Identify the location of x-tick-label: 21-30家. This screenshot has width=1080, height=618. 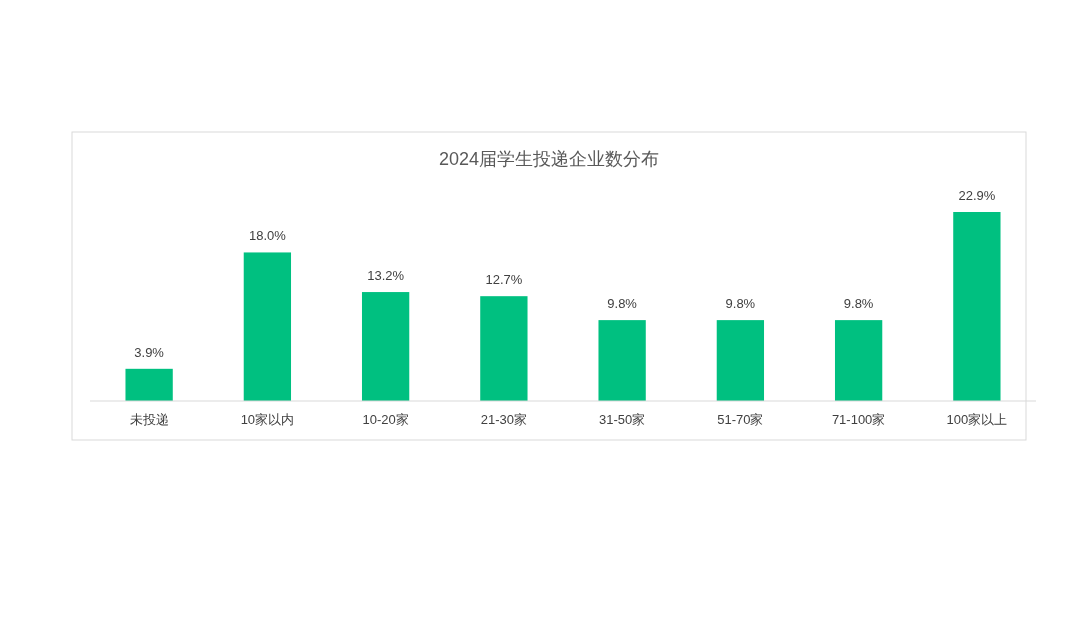
(503, 419).